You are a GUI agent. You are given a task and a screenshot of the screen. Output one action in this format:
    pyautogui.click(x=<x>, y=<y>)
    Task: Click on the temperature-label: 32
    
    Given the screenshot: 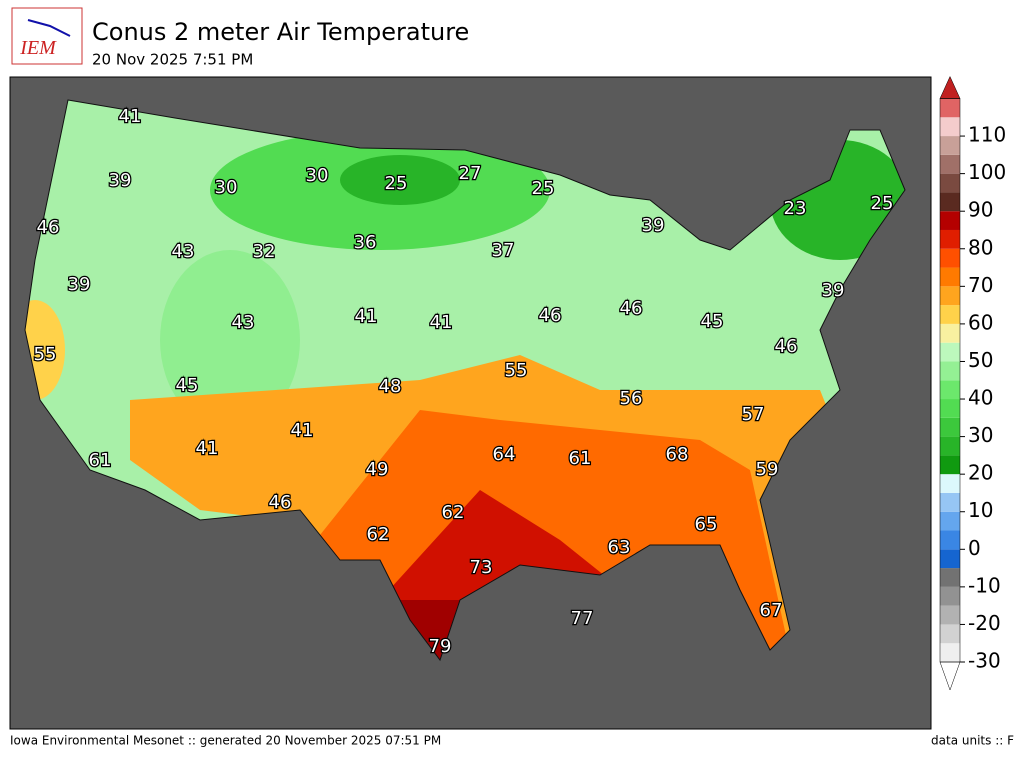 What is the action you would take?
    pyautogui.click(x=264, y=251)
    